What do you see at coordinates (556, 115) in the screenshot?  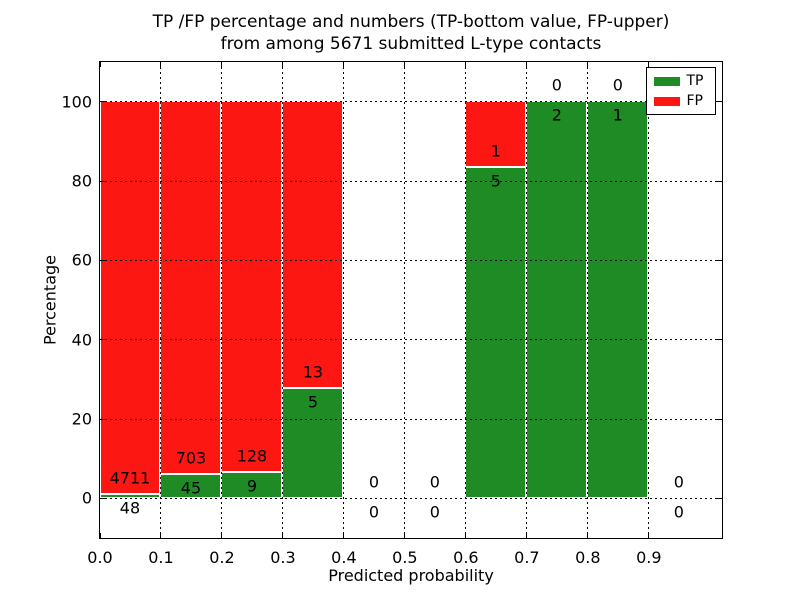 I see `tp-count-label: 2` at bounding box center [556, 115].